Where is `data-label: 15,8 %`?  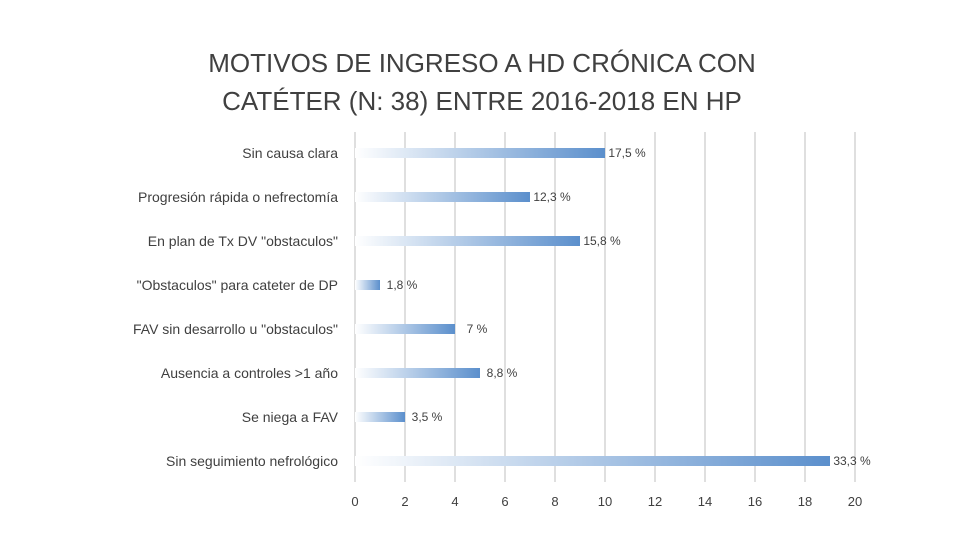 data-label: 15,8 % is located at coordinates (602, 241).